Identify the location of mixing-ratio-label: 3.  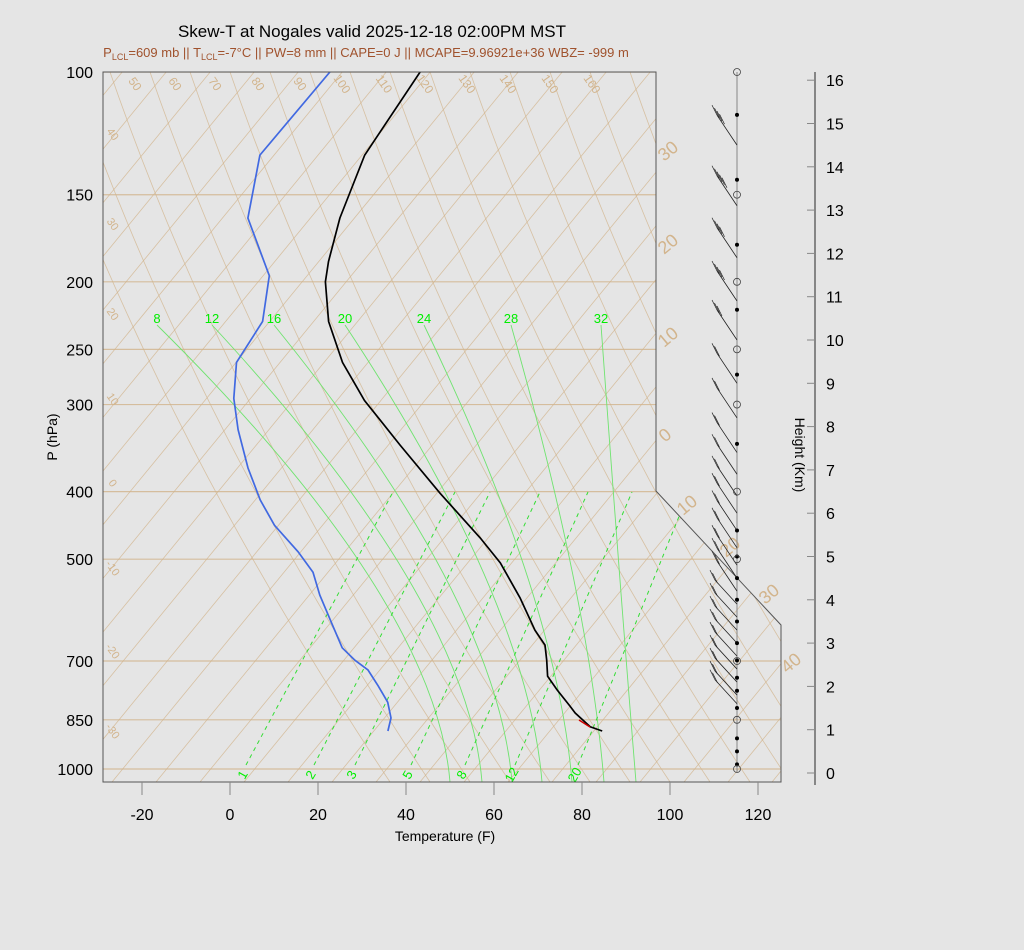
(351, 775).